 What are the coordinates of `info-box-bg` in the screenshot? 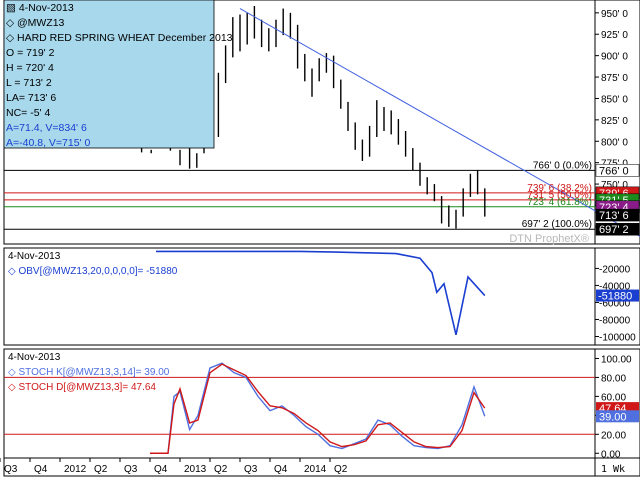 It's located at (109, 74).